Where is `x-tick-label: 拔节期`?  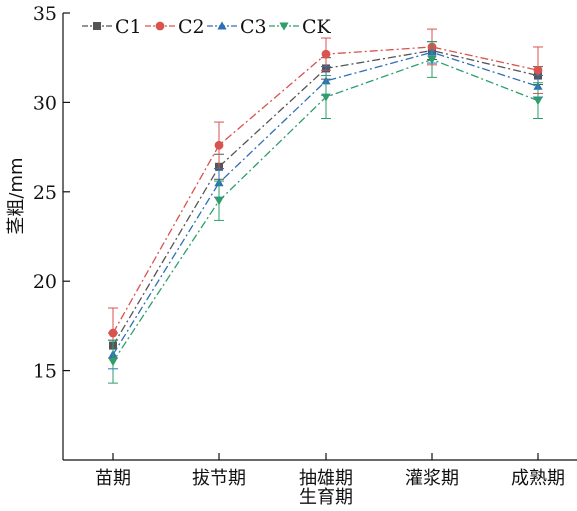 x-tick-label: 拔节期 is located at coordinates (219, 478).